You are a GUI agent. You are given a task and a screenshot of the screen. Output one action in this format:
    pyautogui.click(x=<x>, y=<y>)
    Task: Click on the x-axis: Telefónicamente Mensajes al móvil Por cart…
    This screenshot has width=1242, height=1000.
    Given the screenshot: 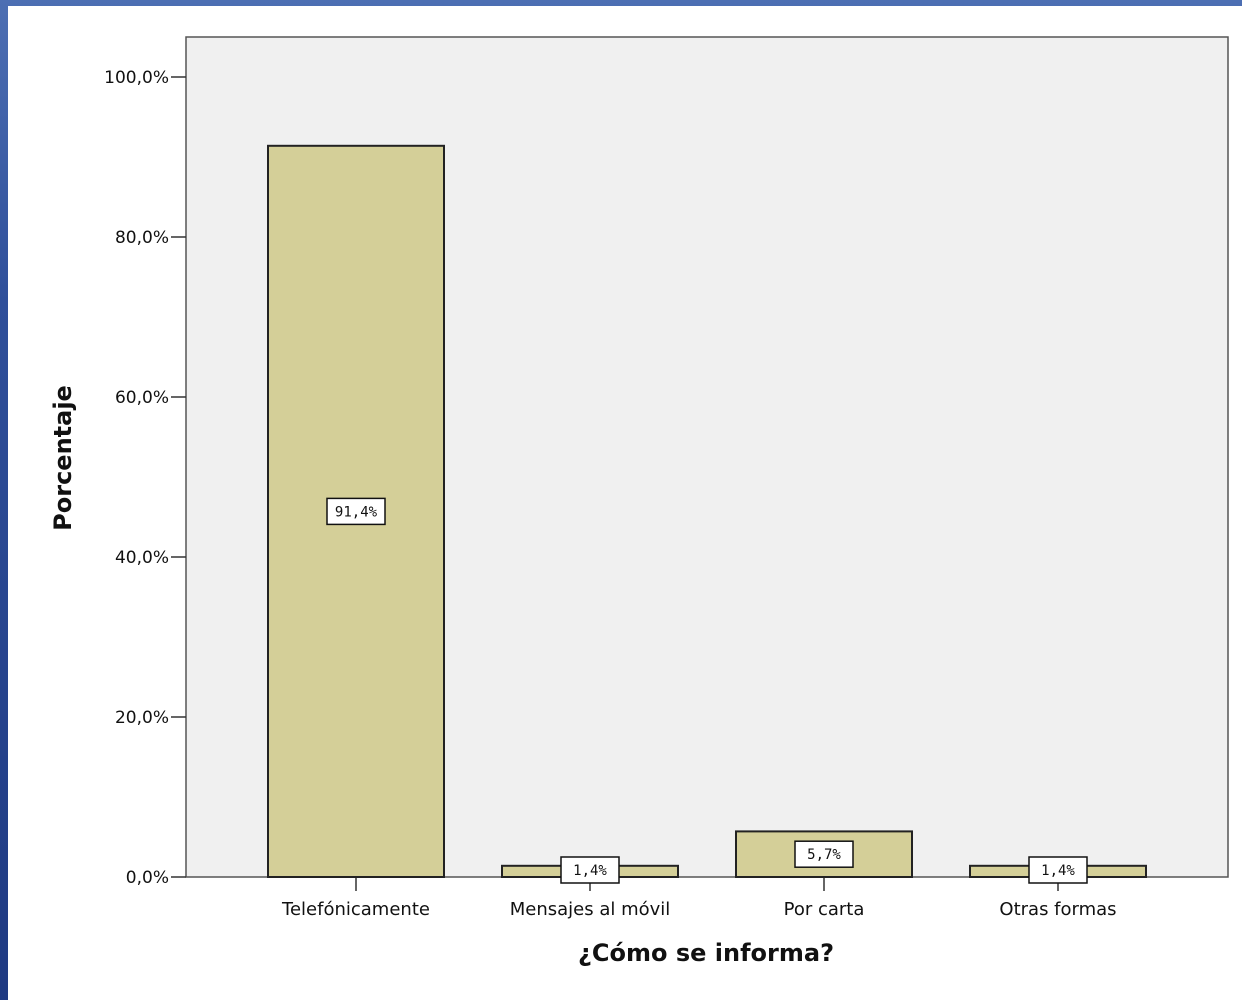 What is the action you would take?
    pyautogui.click(x=699, y=898)
    